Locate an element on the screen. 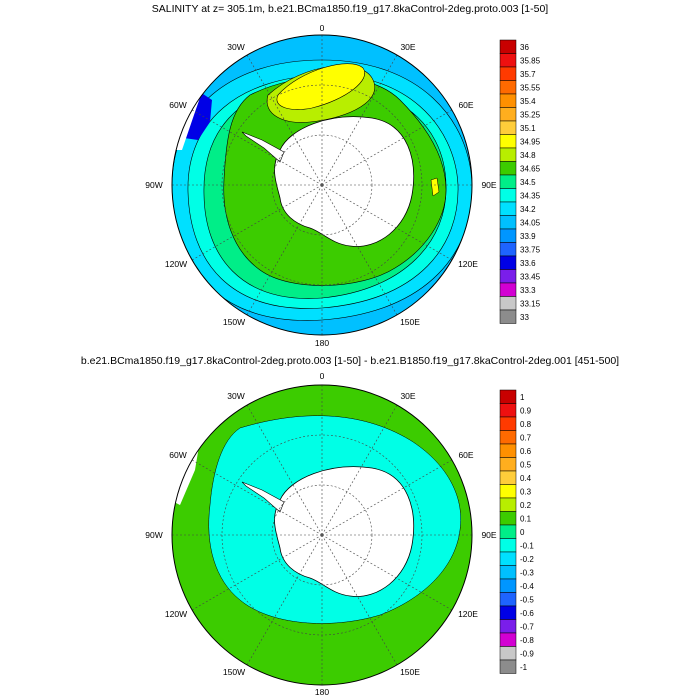  colorbar-salinity-label: 34.2 is located at coordinates (528, 209).